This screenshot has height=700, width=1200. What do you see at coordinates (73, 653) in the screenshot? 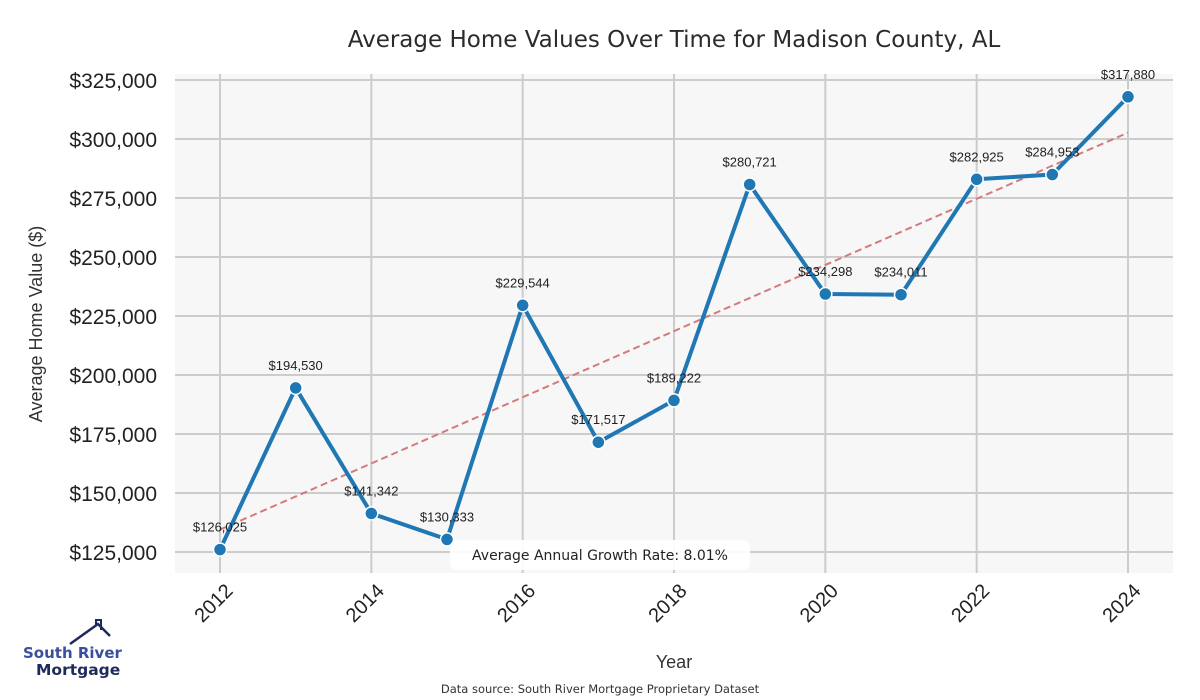
I see `logo-line1: South River` at bounding box center [73, 653].